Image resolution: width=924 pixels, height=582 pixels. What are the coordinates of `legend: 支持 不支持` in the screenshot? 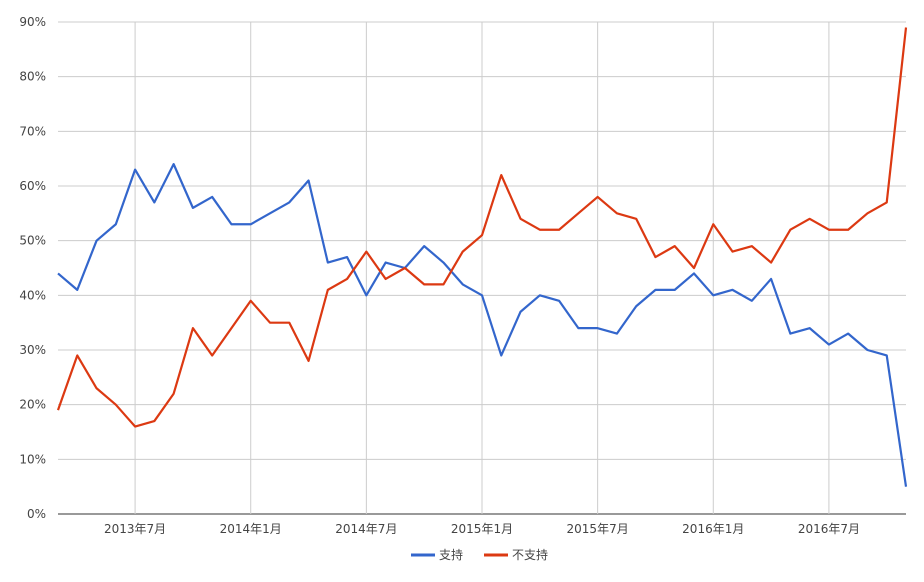 It's located at (479, 554).